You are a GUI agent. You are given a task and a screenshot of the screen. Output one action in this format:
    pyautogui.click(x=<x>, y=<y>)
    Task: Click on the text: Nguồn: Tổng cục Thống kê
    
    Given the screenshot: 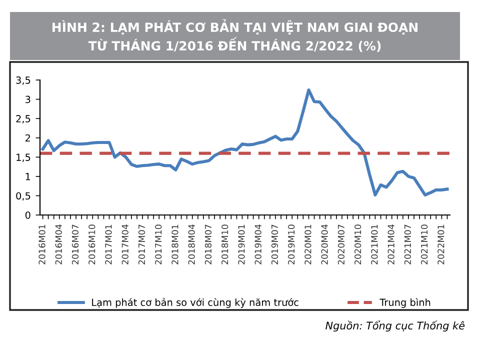 What is the action you would take?
    pyautogui.click(x=395, y=326)
    